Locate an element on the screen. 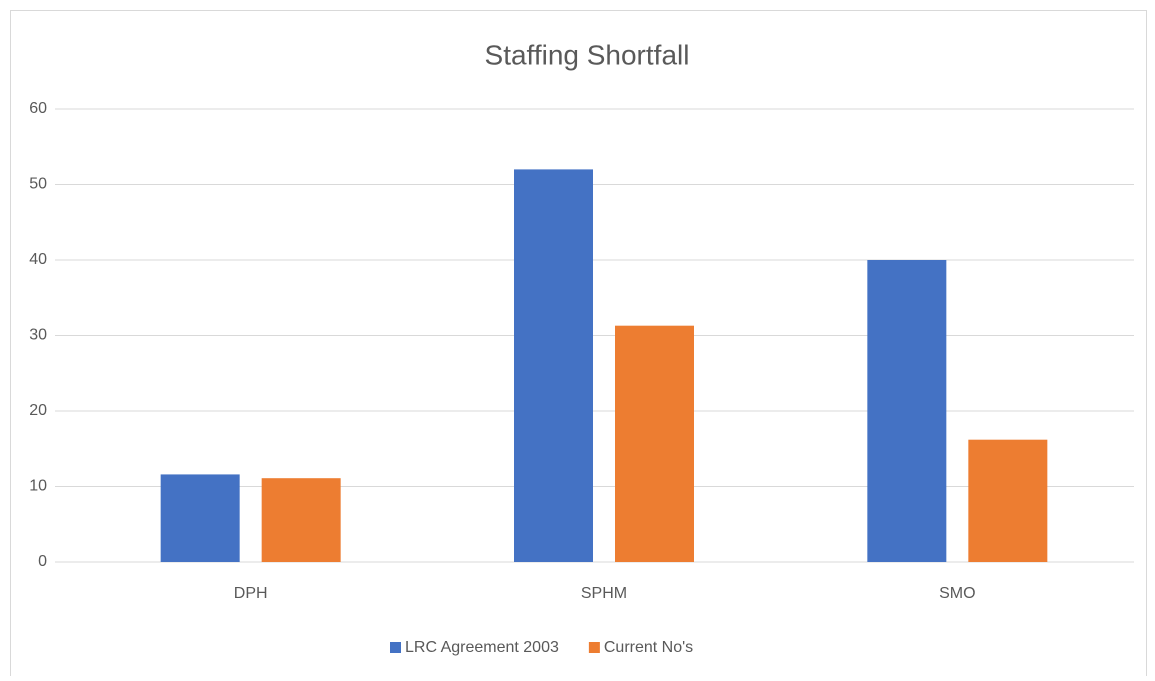 The image size is (1155, 681). y-tick-label: 0 is located at coordinates (42, 561).